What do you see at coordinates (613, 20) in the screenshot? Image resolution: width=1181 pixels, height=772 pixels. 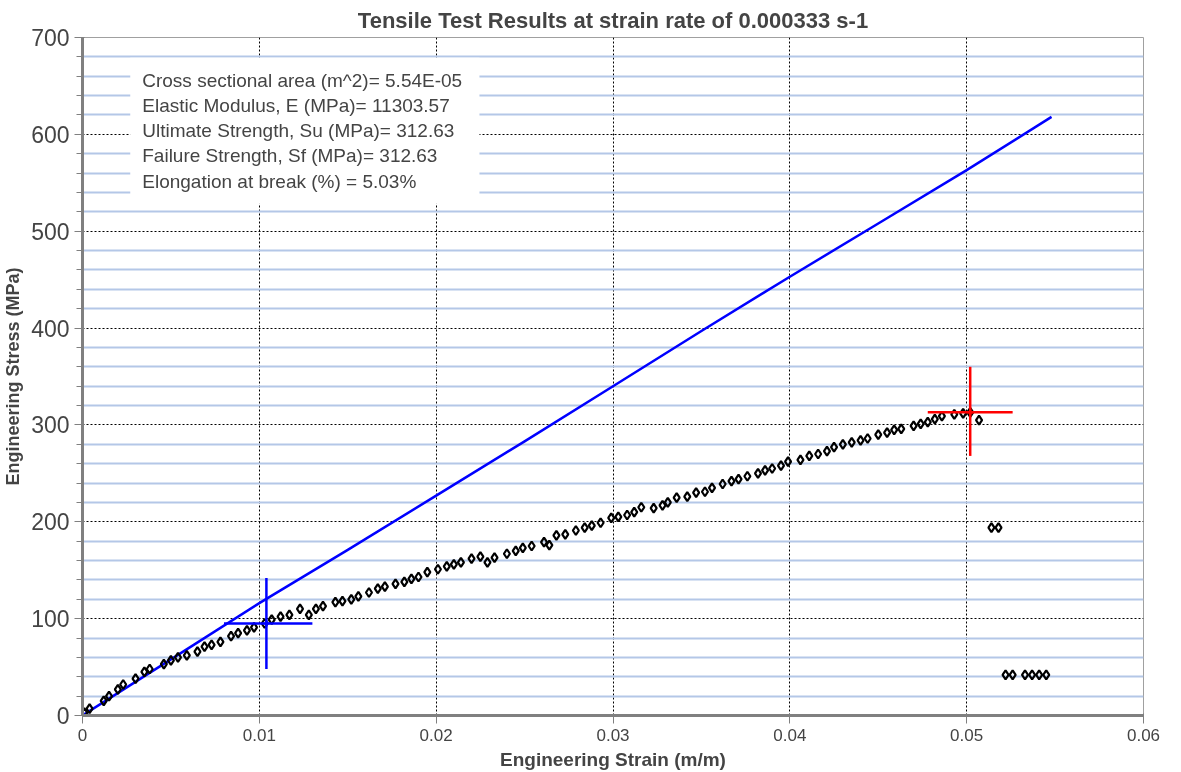 I see `chart-title: Tensile Test Results at strain rate of 0.000333 s-1` at bounding box center [613, 20].